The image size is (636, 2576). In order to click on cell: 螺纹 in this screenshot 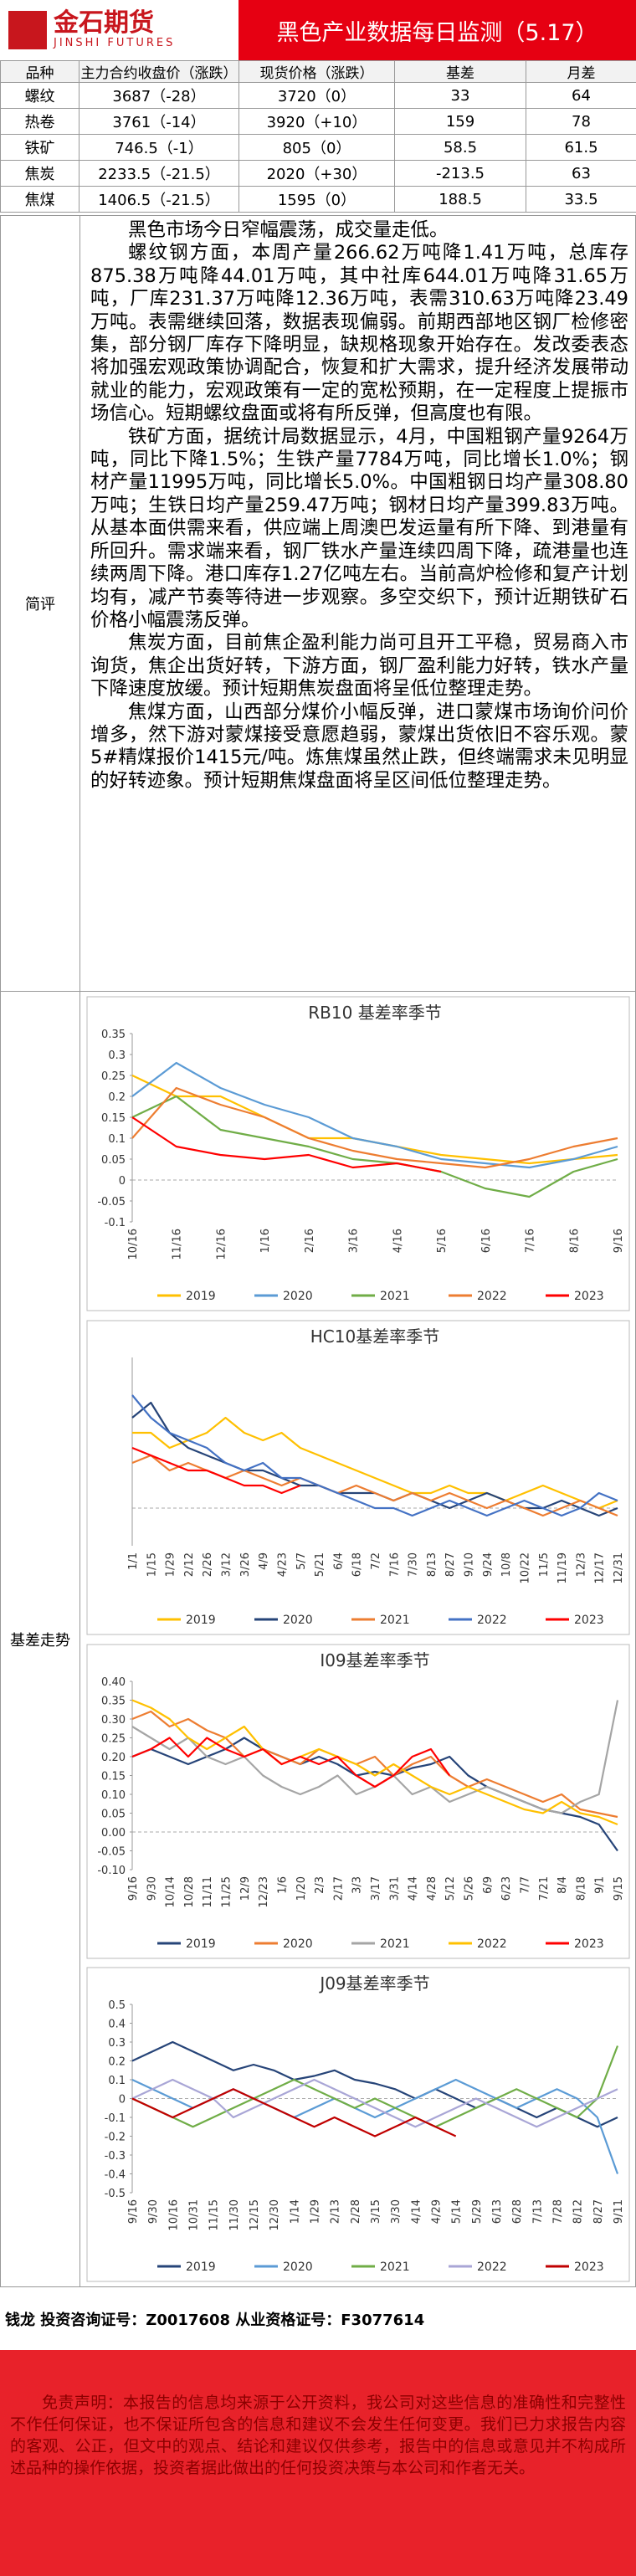, I will do `click(40, 95)`.